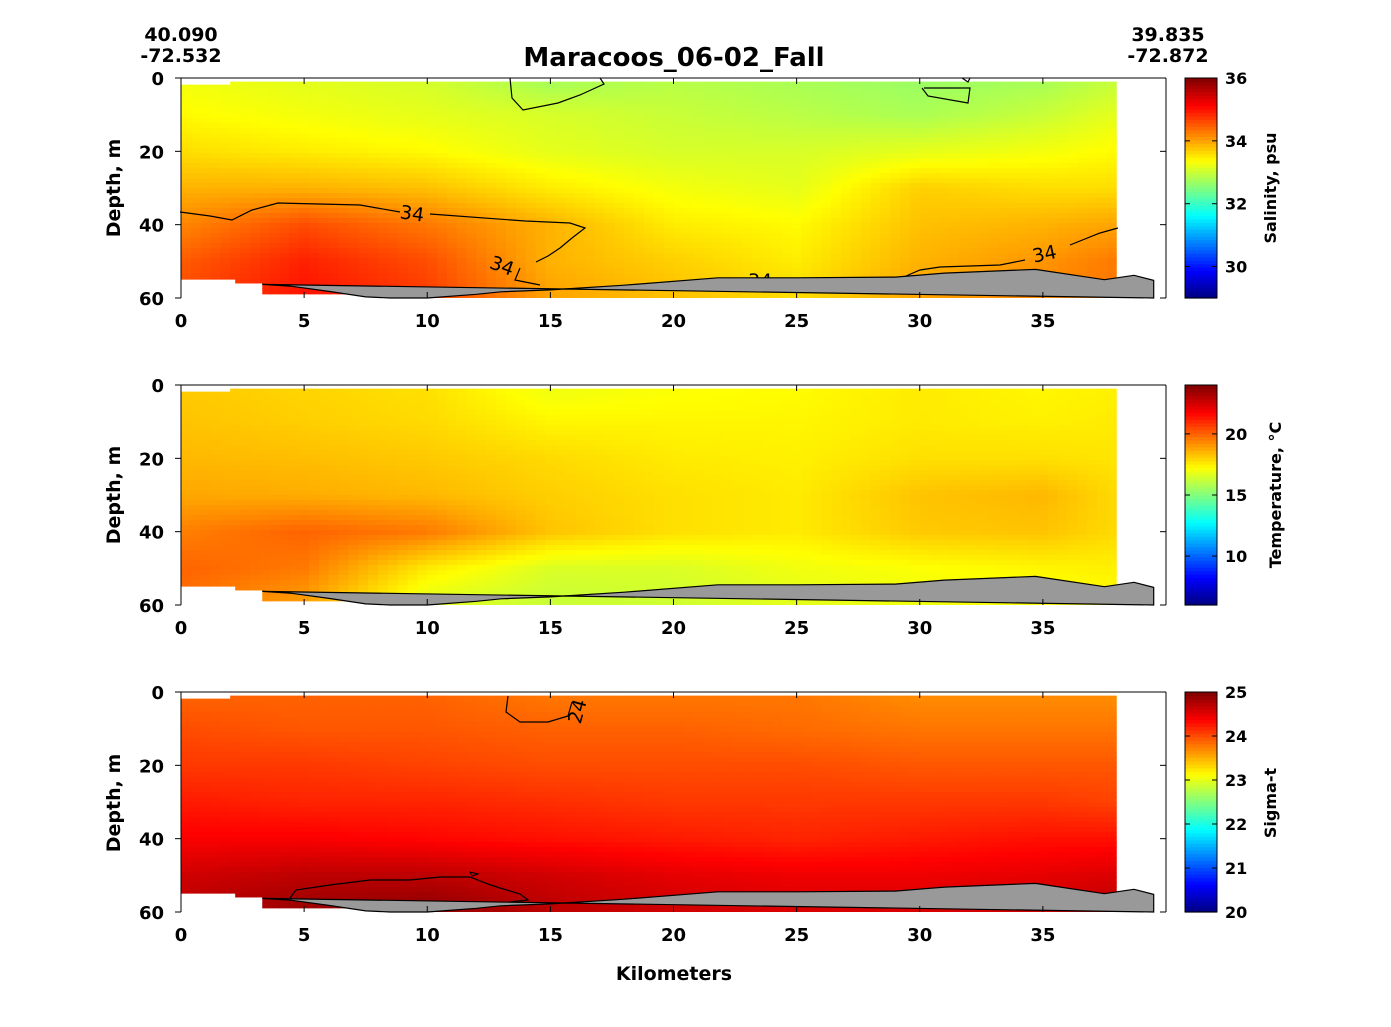 Image resolution: width=1391 pixels, height=1027 pixels. What do you see at coordinates (649, 496) in the screenshot?
I see `field-cells` at bounding box center [649, 496].